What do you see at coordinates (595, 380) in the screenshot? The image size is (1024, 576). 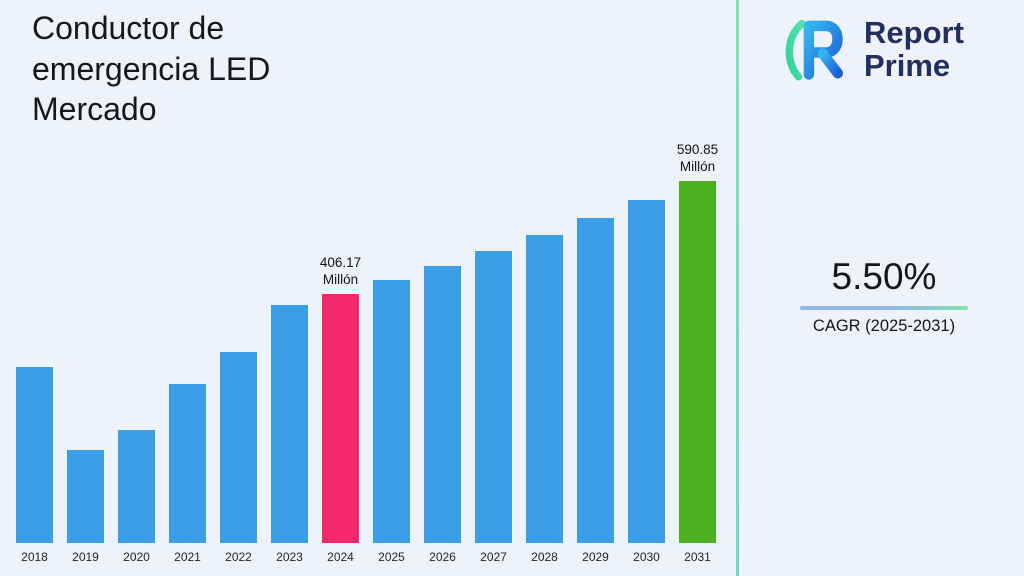 I see `bar-2029` at bounding box center [595, 380].